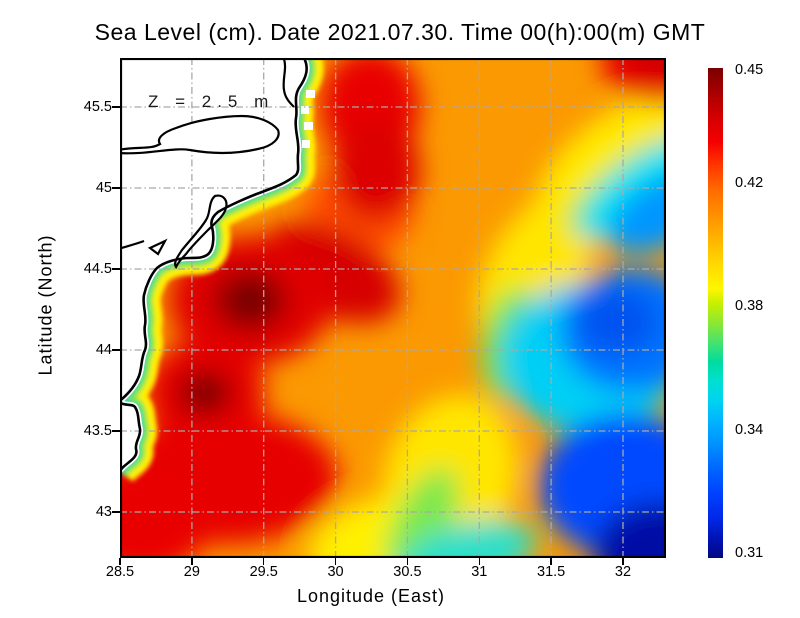 Image resolution: width=800 pixels, height=618 pixels. What do you see at coordinates (120, 572) in the screenshot?
I see `x-tick-label: 28.5` at bounding box center [120, 572].